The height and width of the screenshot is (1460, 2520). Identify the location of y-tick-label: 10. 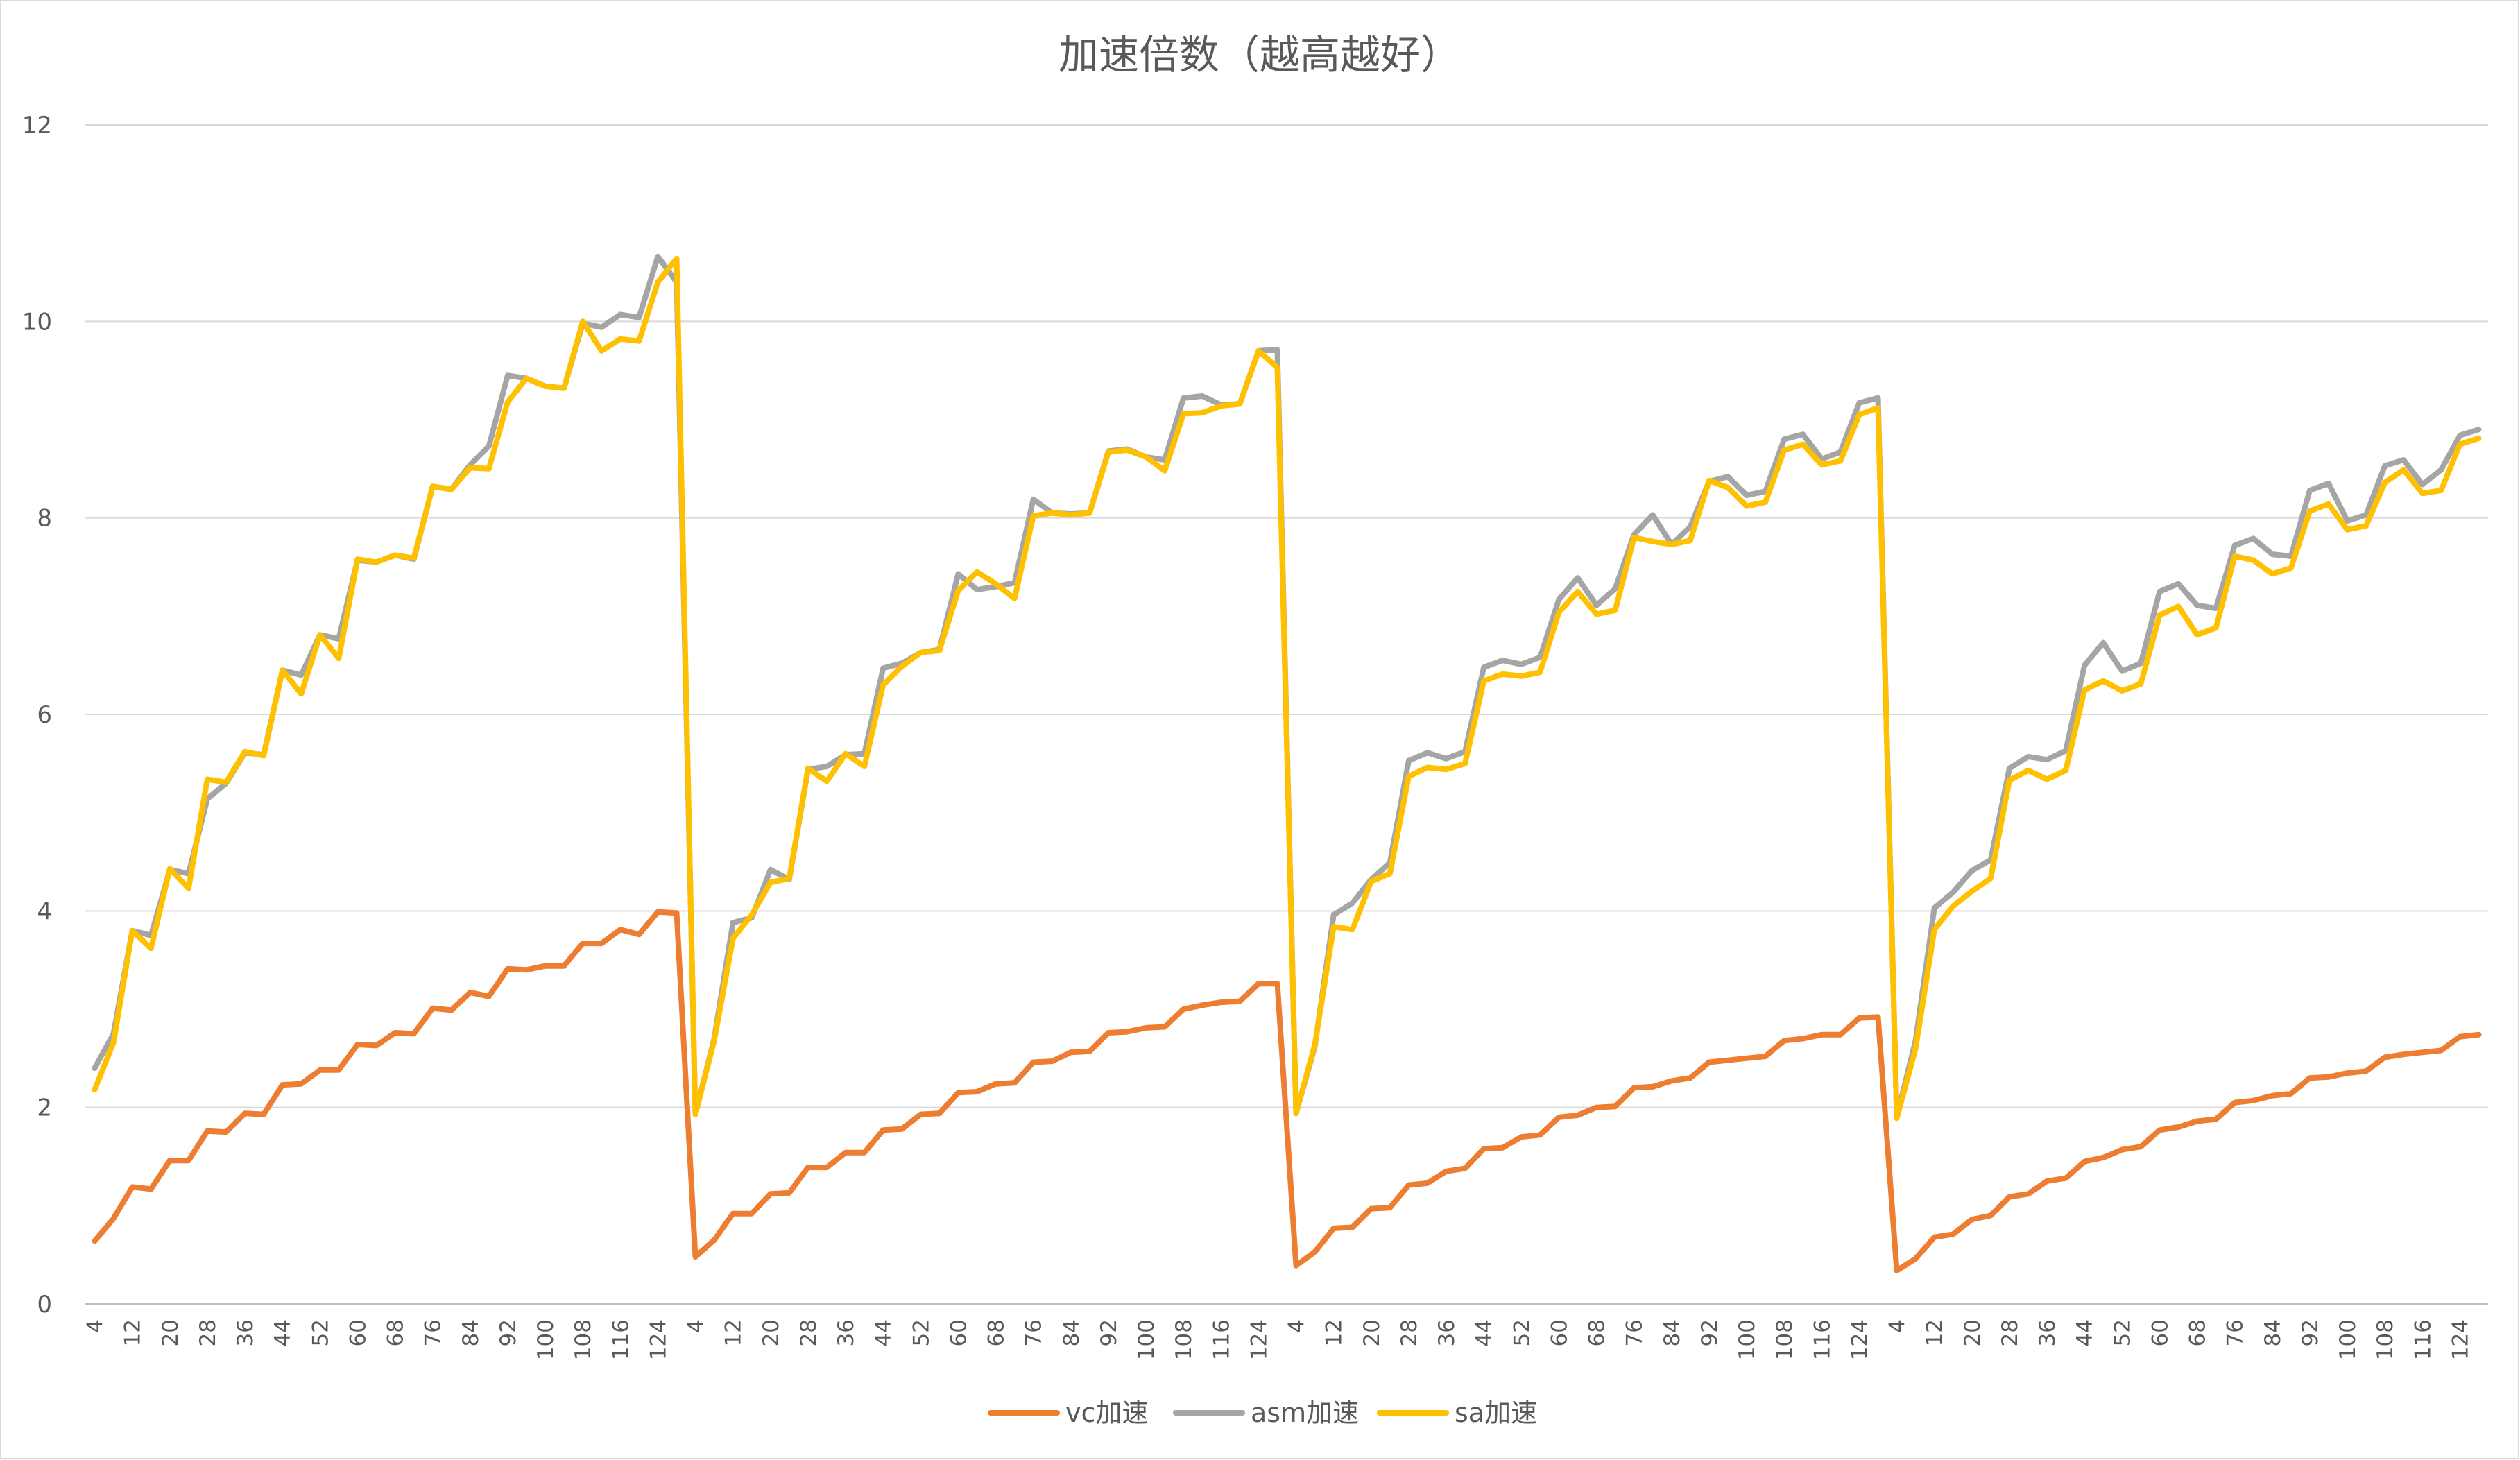
(37, 322).